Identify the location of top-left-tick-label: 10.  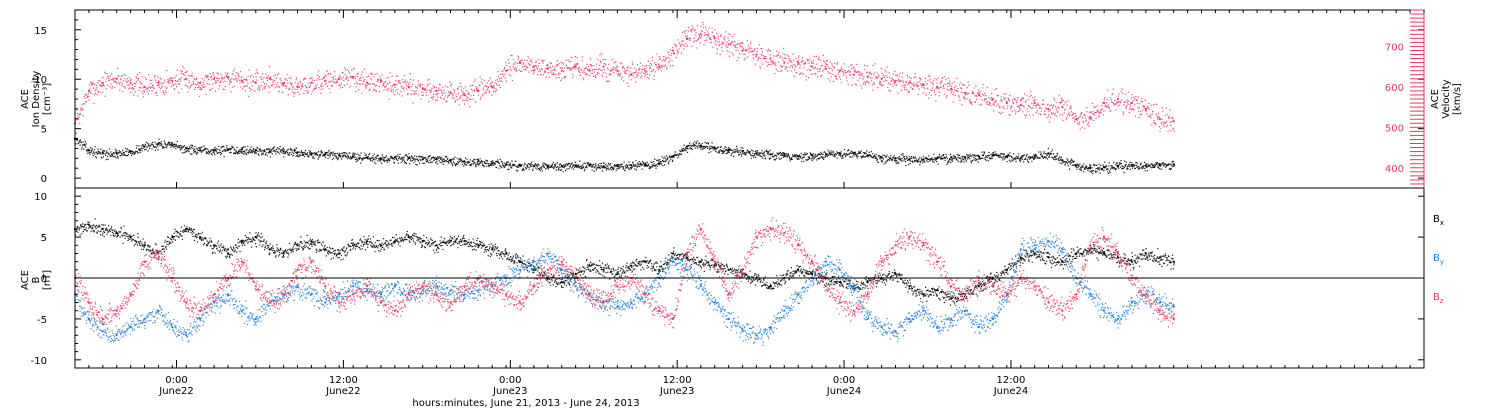
(40, 80).